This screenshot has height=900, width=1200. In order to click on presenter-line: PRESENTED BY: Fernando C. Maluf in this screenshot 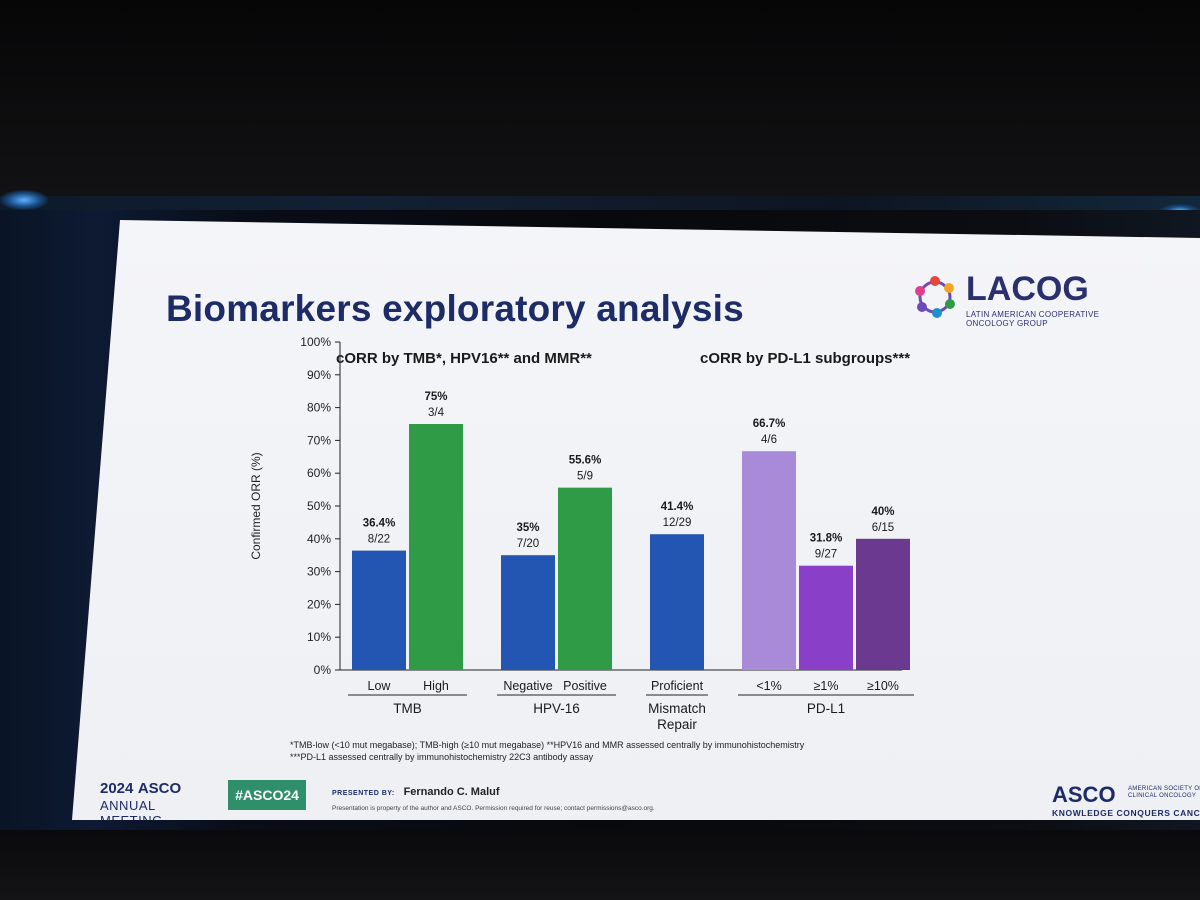, I will do `click(416, 792)`.